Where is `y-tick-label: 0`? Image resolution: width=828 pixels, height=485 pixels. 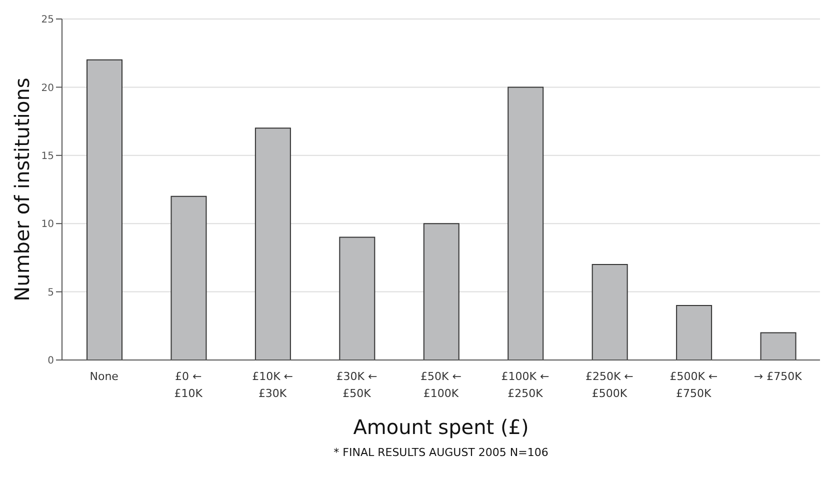
y-tick-label: 0 is located at coordinates (51, 361).